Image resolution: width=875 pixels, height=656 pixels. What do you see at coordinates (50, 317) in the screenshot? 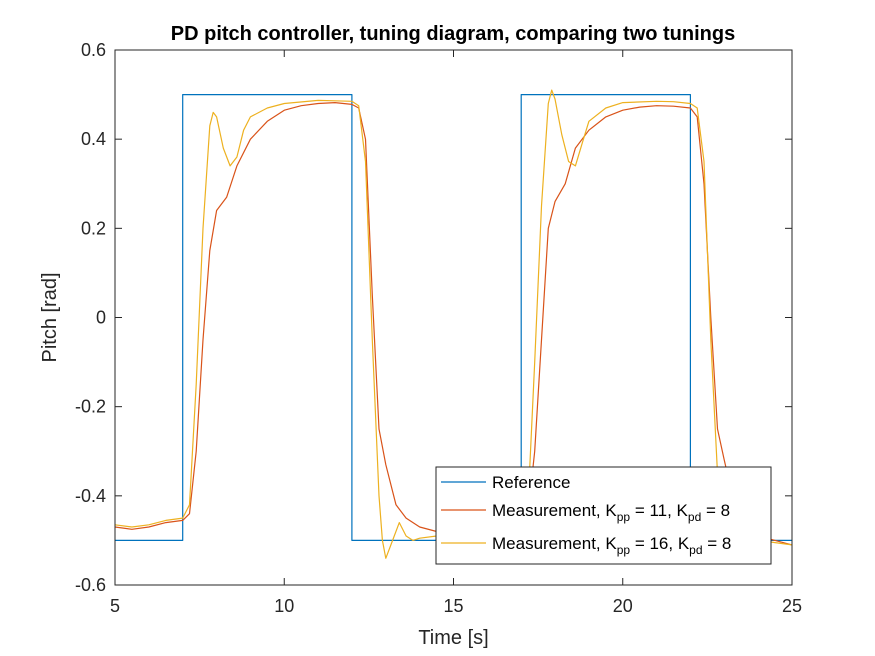
I see `y-axis-label: Pitch [rad]` at bounding box center [50, 317].